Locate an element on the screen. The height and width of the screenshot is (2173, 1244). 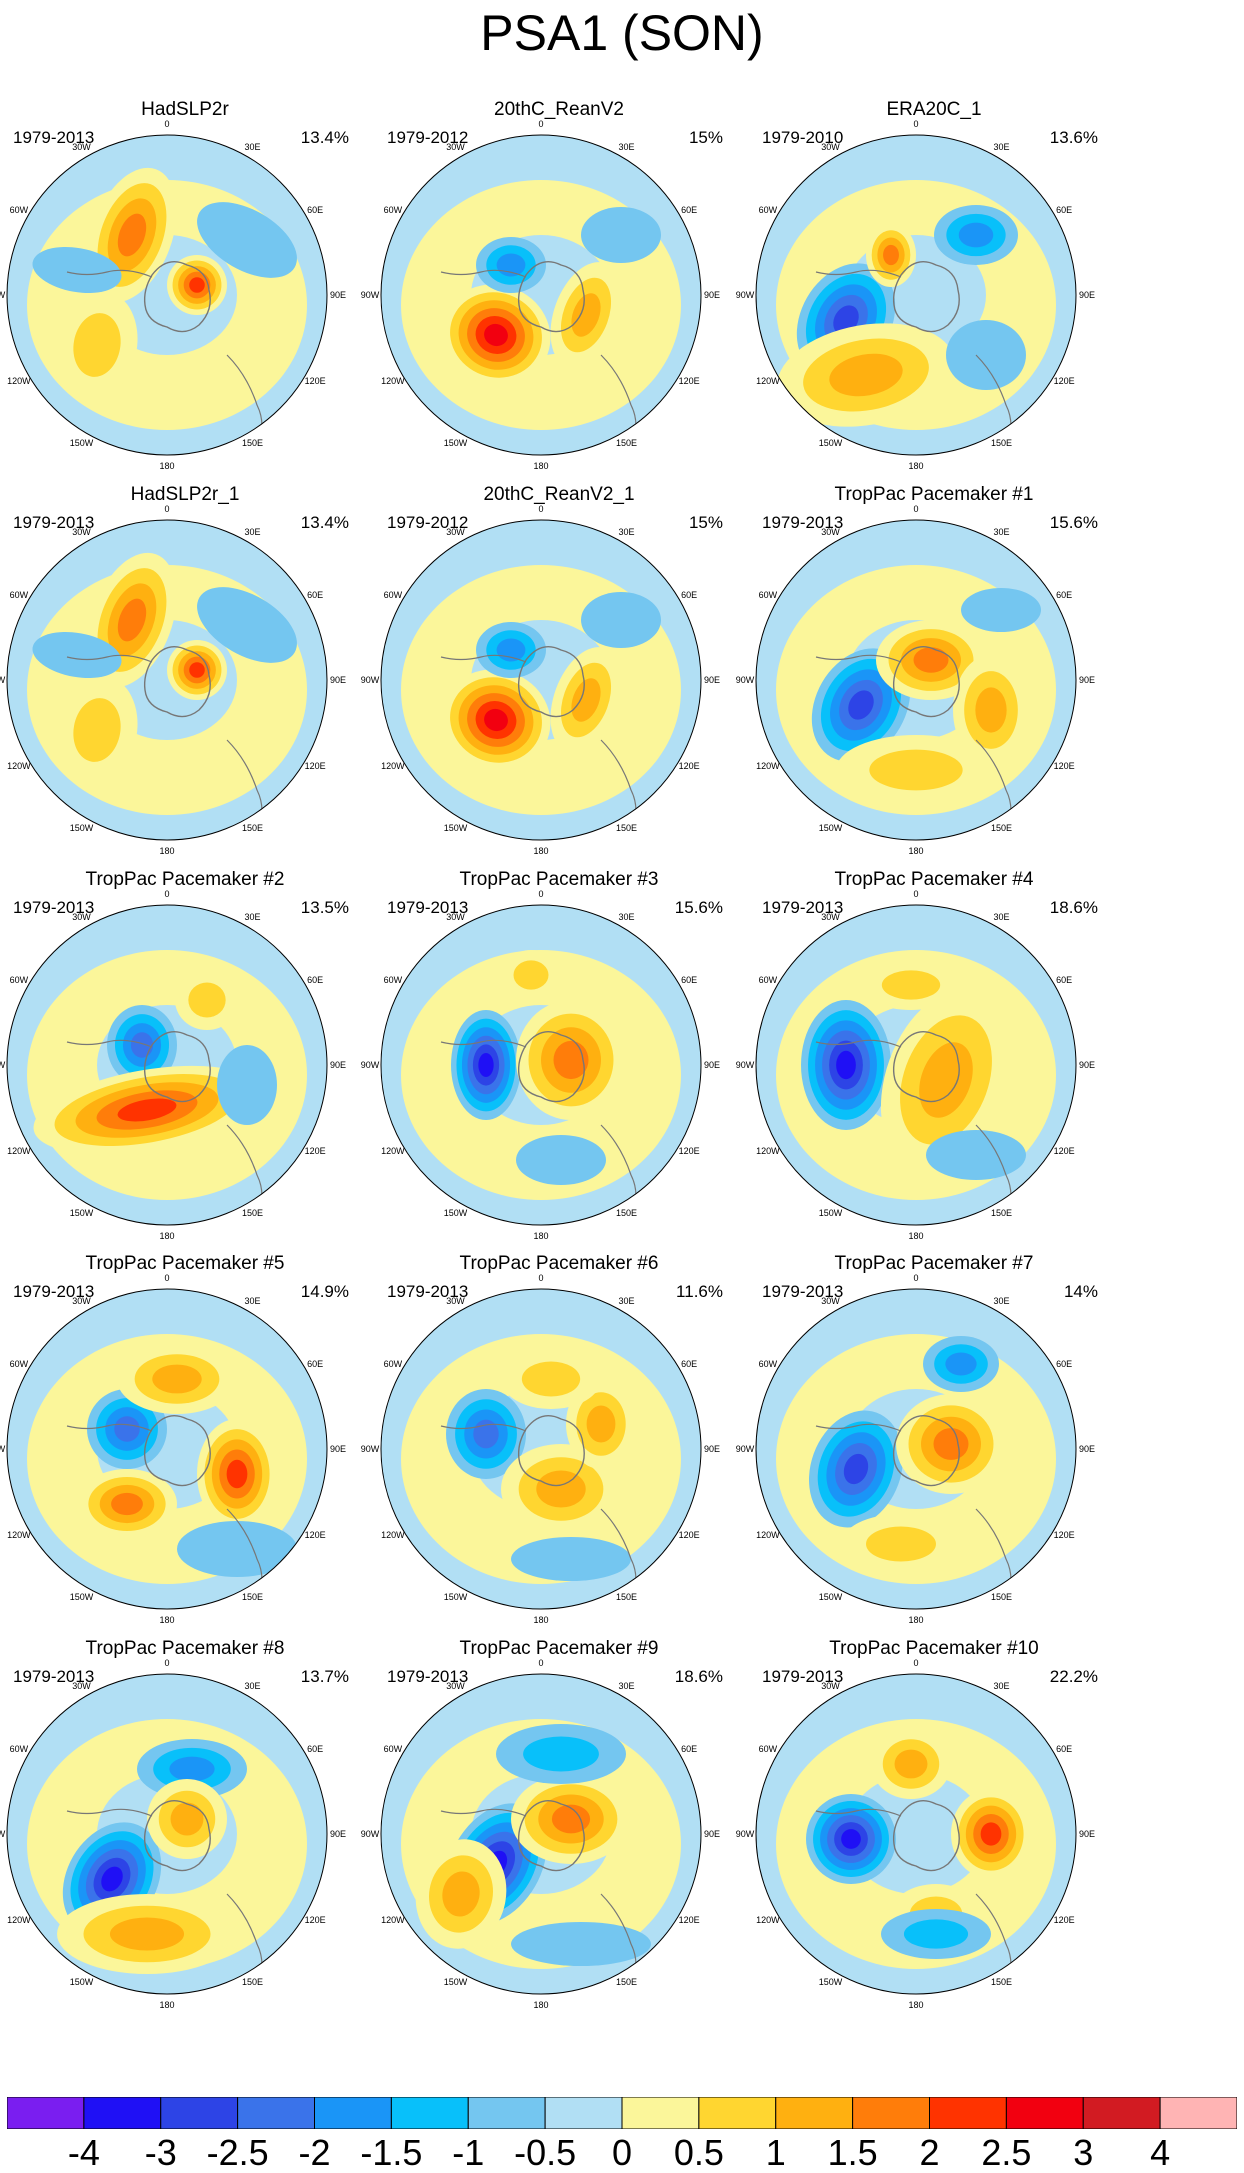
panel-title: TropPac Pacemaker #8 is located at coordinates (185, 1648).